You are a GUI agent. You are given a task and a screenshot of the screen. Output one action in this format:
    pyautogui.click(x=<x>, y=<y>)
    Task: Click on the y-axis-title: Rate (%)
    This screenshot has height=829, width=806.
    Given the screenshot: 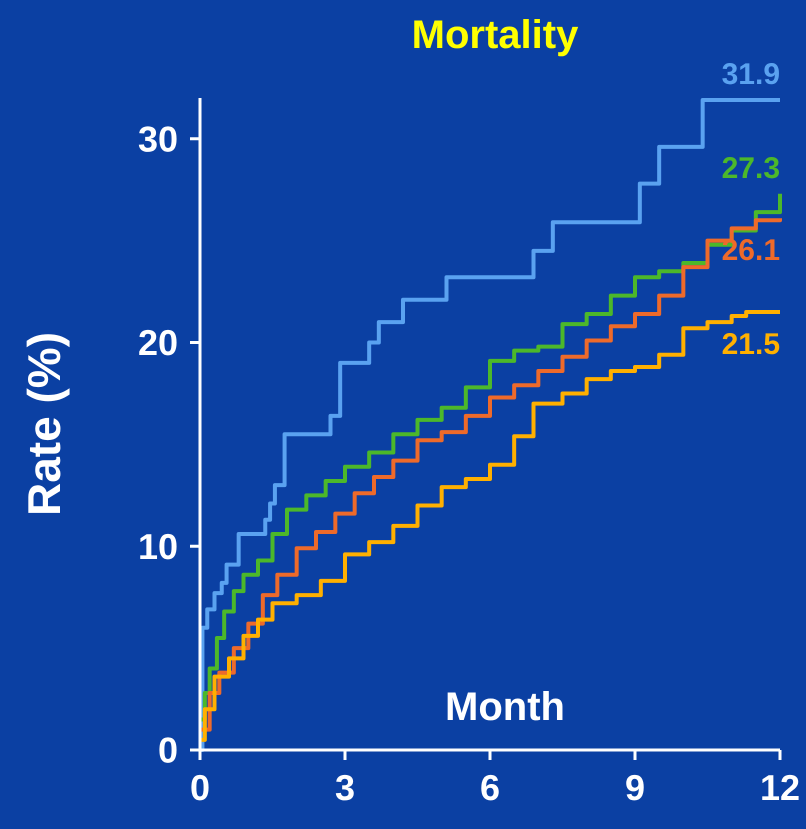 What is the action you would take?
    pyautogui.click(x=44, y=424)
    